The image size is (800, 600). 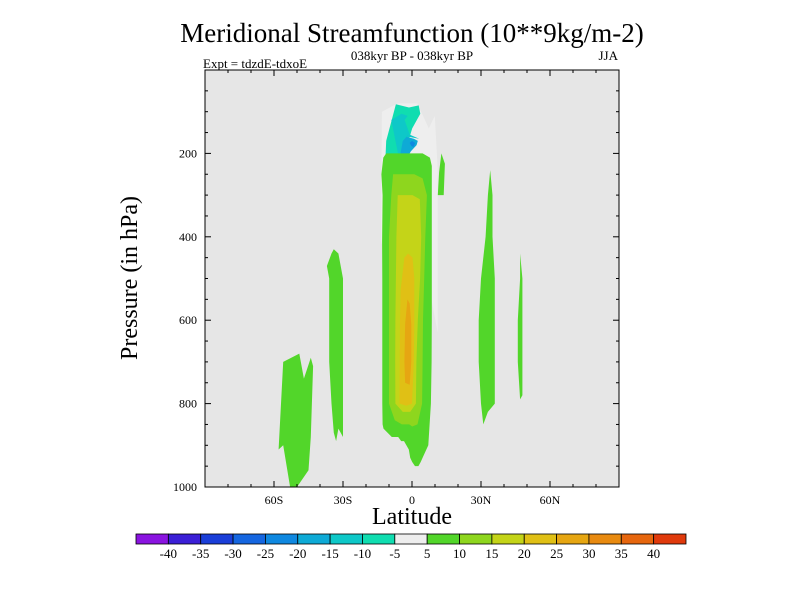 I want to click on season-label: JJA, so click(x=608, y=55).